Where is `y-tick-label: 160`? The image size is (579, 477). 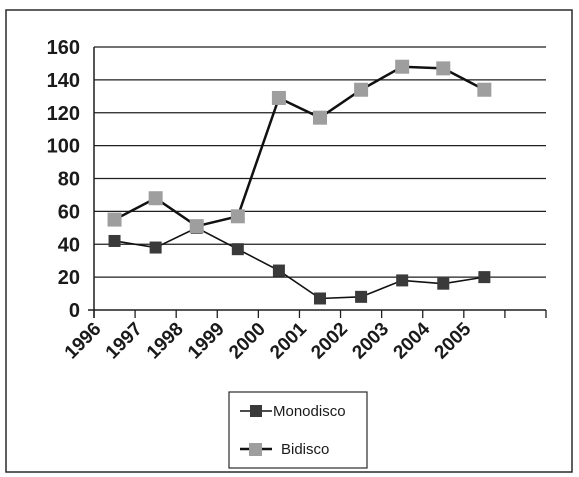 y-tick-label: 160 is located at coordinates (63, 48).